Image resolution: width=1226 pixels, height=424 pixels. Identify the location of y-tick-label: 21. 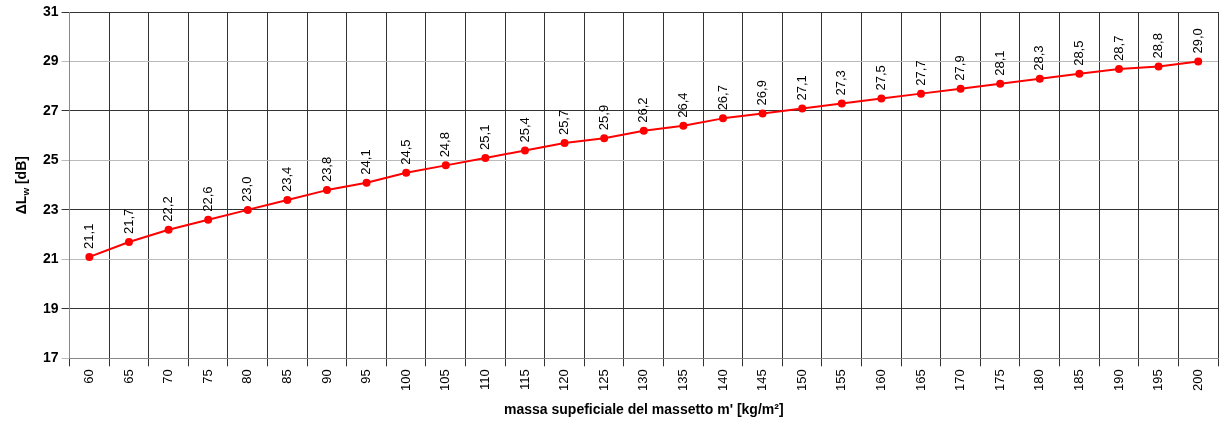
(50, 258).